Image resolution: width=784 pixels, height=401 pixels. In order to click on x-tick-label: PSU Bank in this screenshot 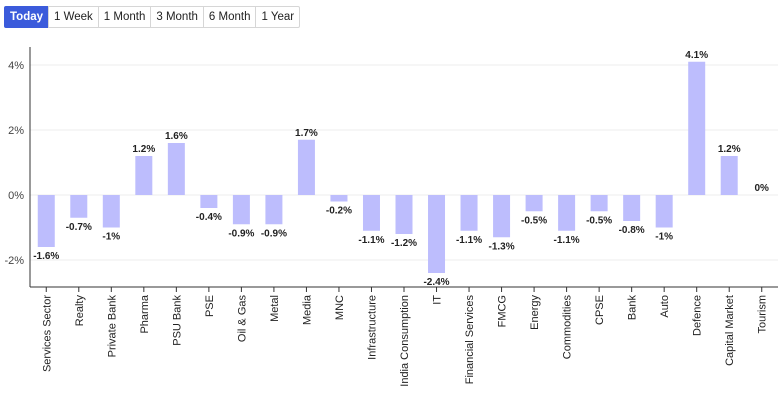, I will do `click(177, 320)`.